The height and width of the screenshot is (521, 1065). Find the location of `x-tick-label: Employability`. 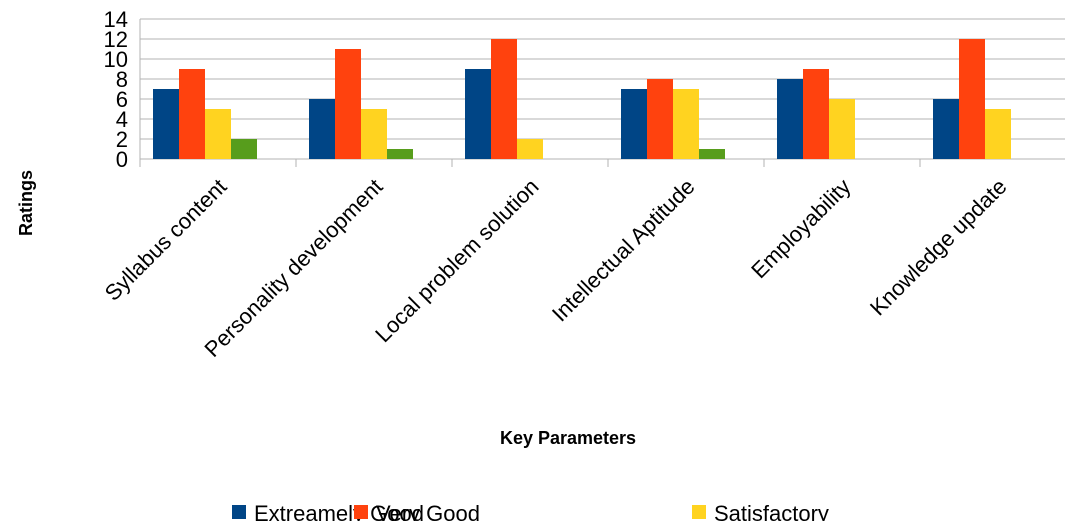

x-tick-label: Employability is located at coordinates (800, 228).